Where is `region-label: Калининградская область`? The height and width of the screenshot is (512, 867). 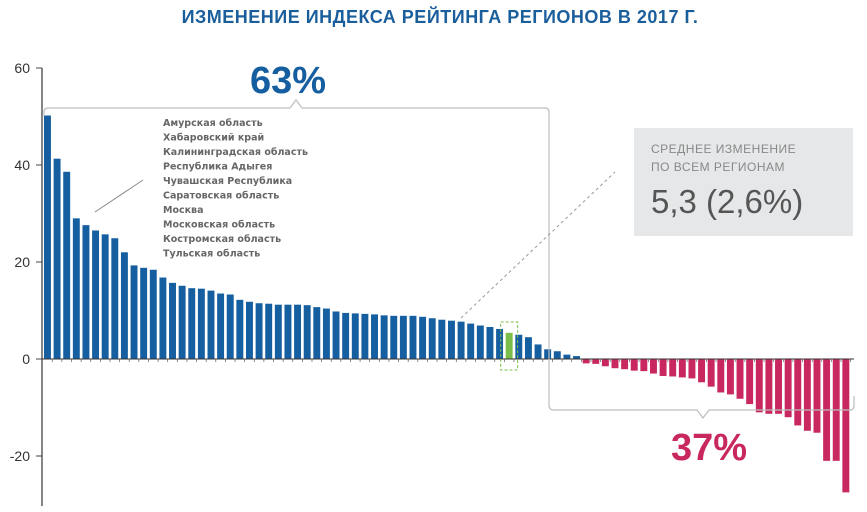
region-label: Калининградская область is located at coordinates (235, 152).